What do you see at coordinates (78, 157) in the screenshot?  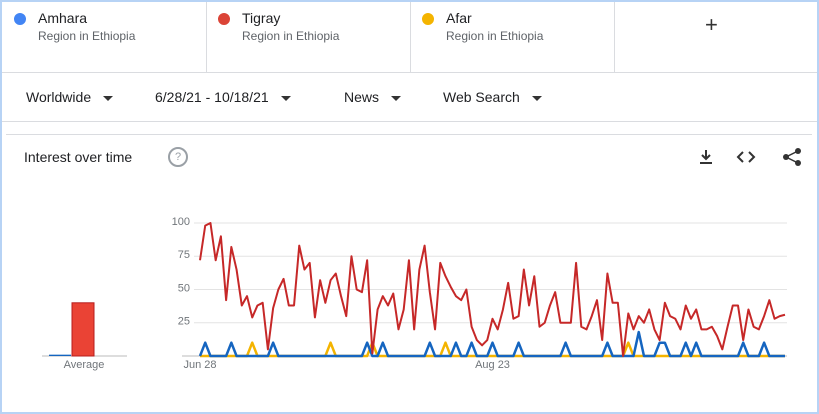 I see `card-title: Interest over time` at bounding box center [78, 157].